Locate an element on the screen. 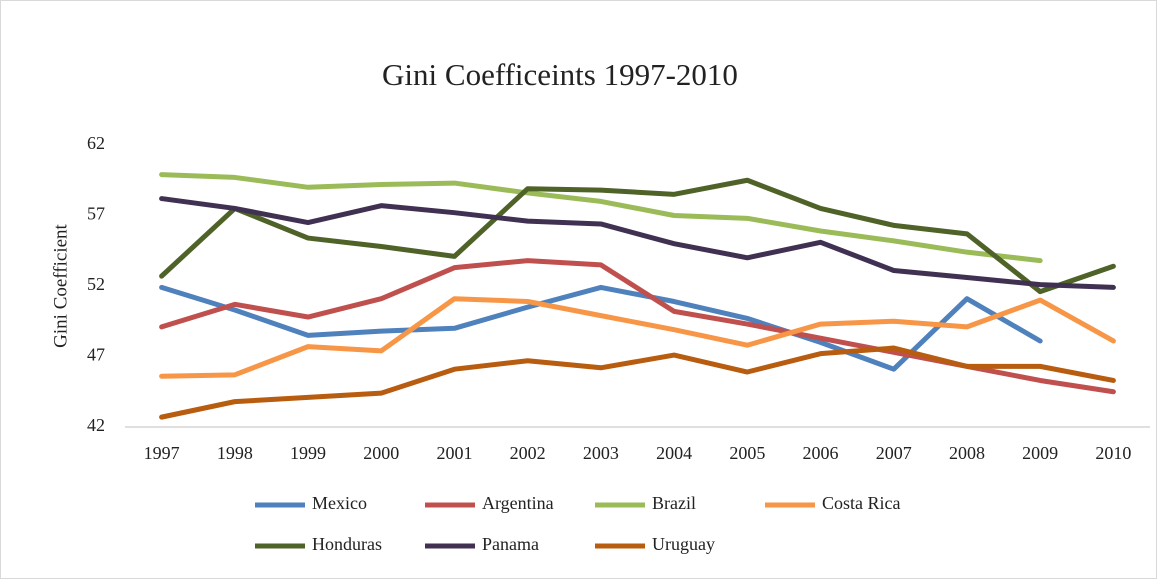 The height and width of the screenshot is (579, 1157). x-tick-label: 2009 is located at coordinates (1040, 453).